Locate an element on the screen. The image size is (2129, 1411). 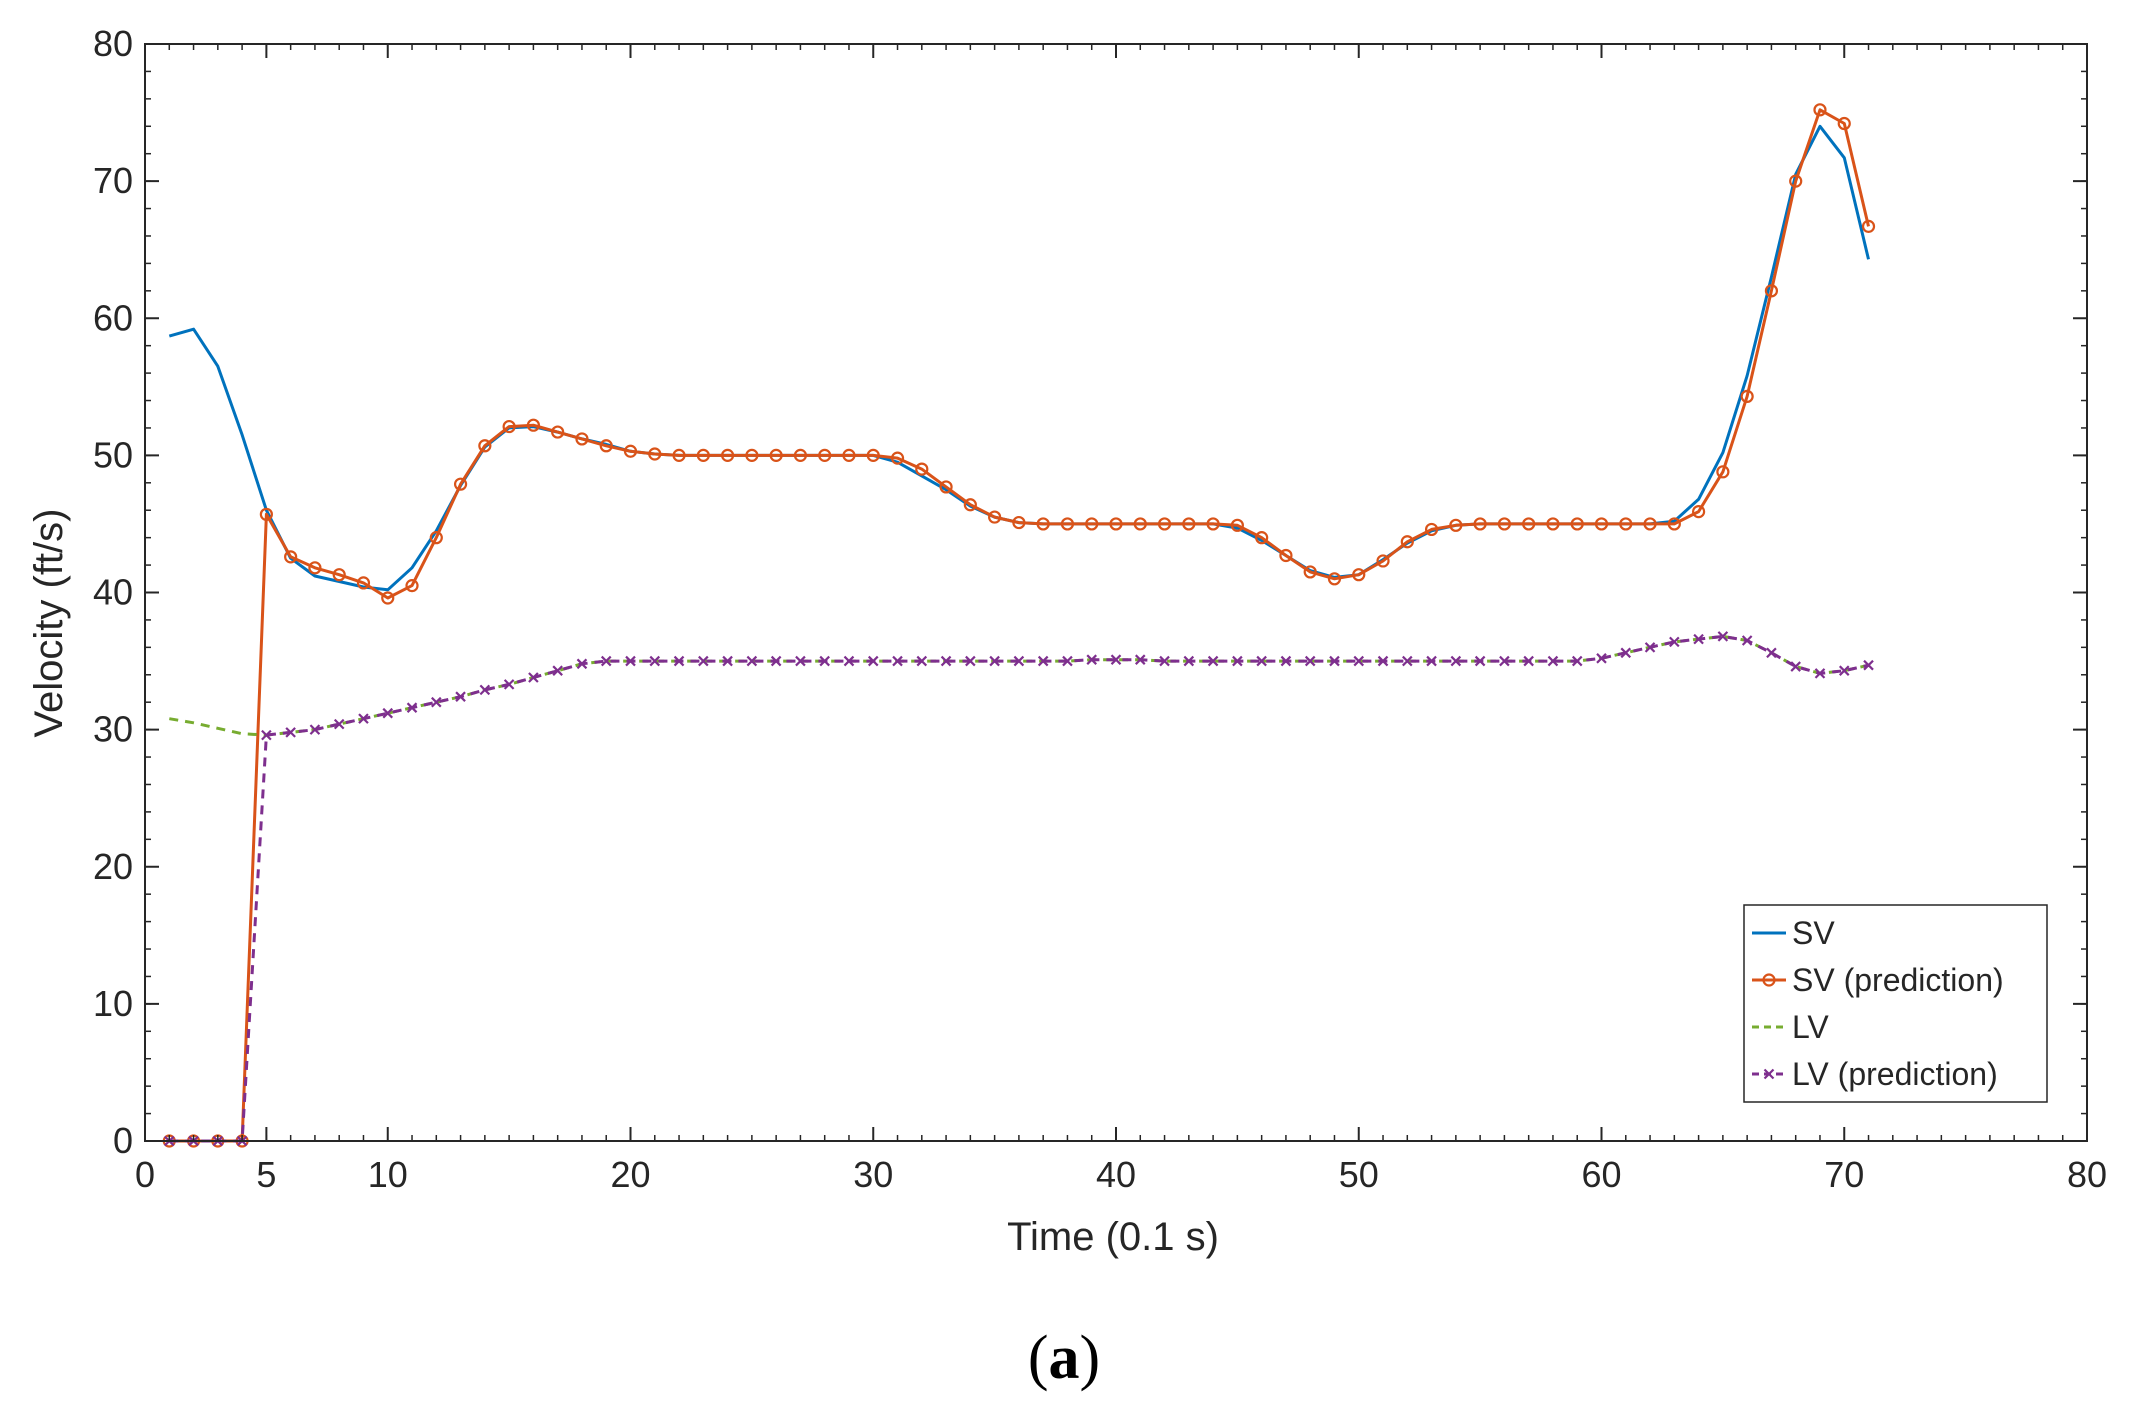
legend-entry: LV (prediction) is located at coordinates (1875, 1074).